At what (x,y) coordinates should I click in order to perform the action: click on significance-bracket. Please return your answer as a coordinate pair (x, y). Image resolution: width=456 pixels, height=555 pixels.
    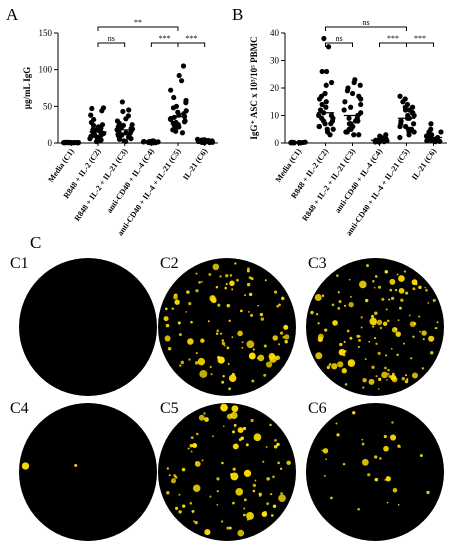
    Looking at the image, I should click on (393, 44).